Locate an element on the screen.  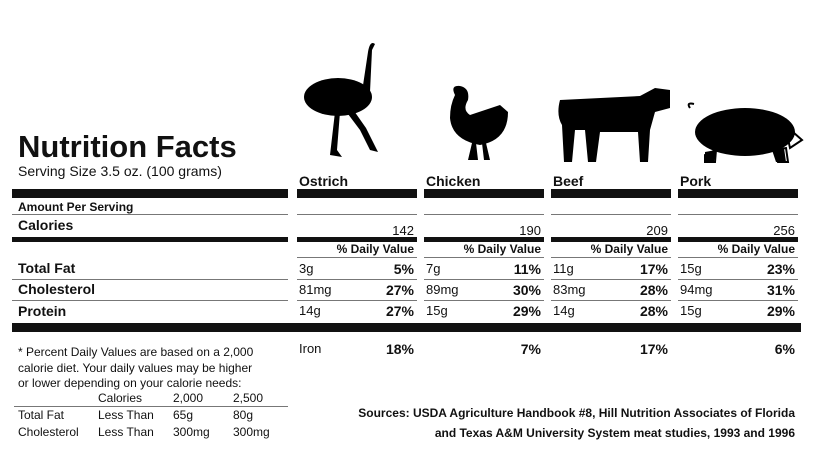
serving-size: Serving Size 3.5 oz. (100 grams) is located at coordinates (120, 171).